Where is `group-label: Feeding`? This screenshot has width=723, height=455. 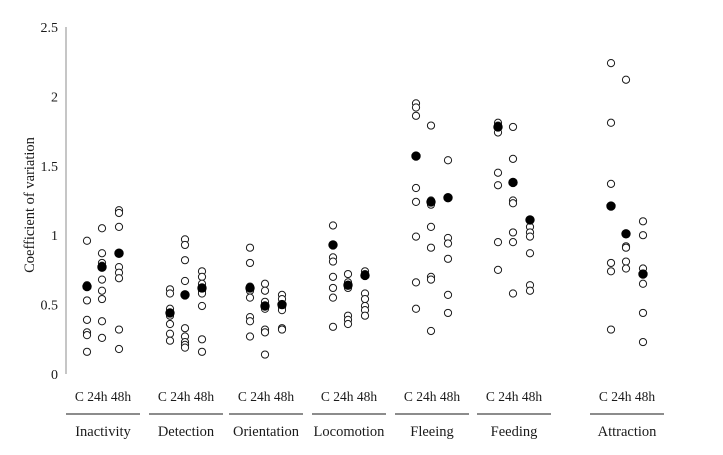
group-label: Feeding is located at coordinates (514, 432).